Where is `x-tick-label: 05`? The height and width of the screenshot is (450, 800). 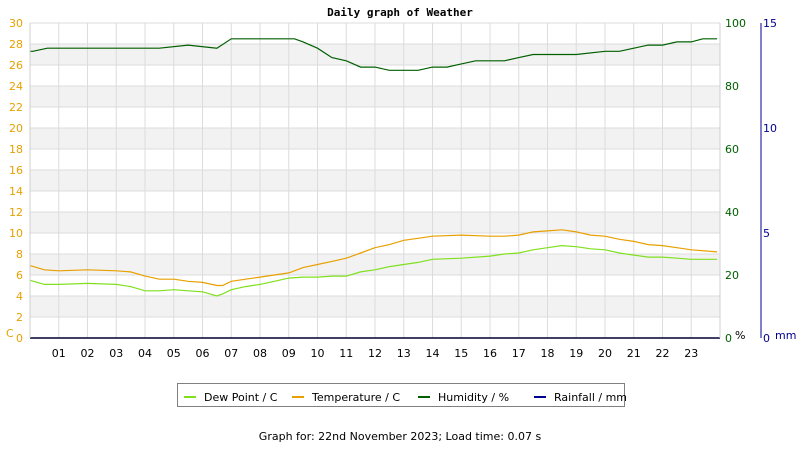
x-tick-label: 05 is located at coordinates (174, 353).